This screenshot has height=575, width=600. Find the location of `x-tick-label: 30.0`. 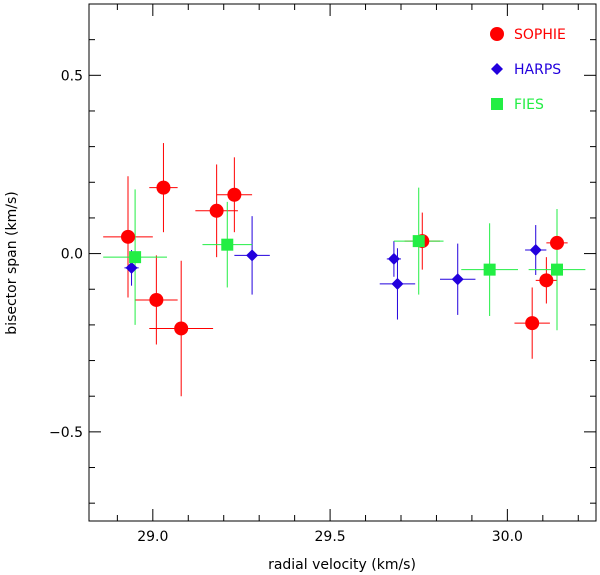

x-tick-label: 30.0 is located at coordinates (507, 537).